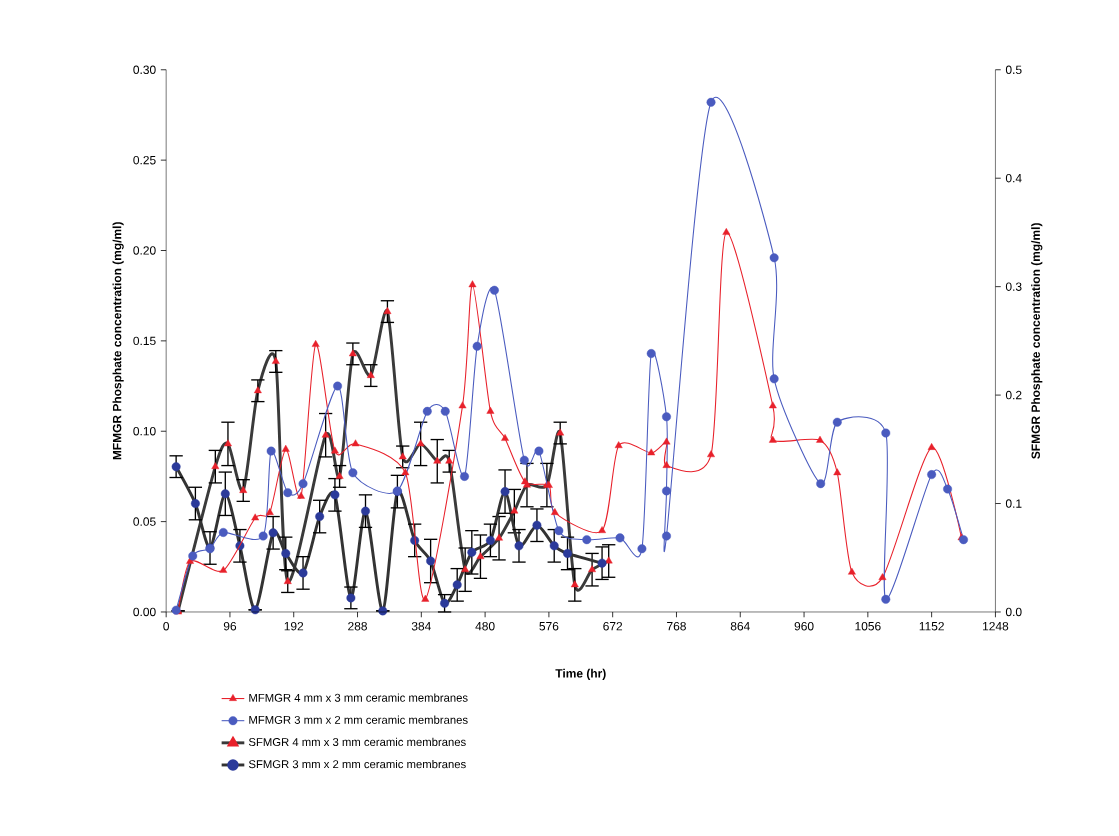  I want to click on x-tick-label: 480, so click(485, 626).